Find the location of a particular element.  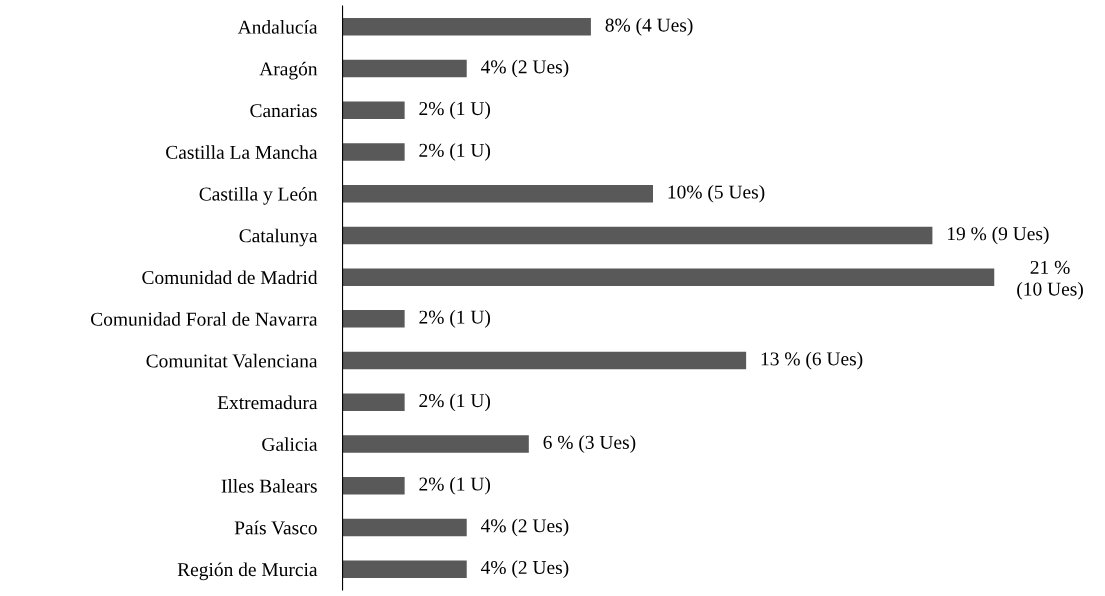

data-label: 8% (4 Ues) is located at coordinates (649, 27).